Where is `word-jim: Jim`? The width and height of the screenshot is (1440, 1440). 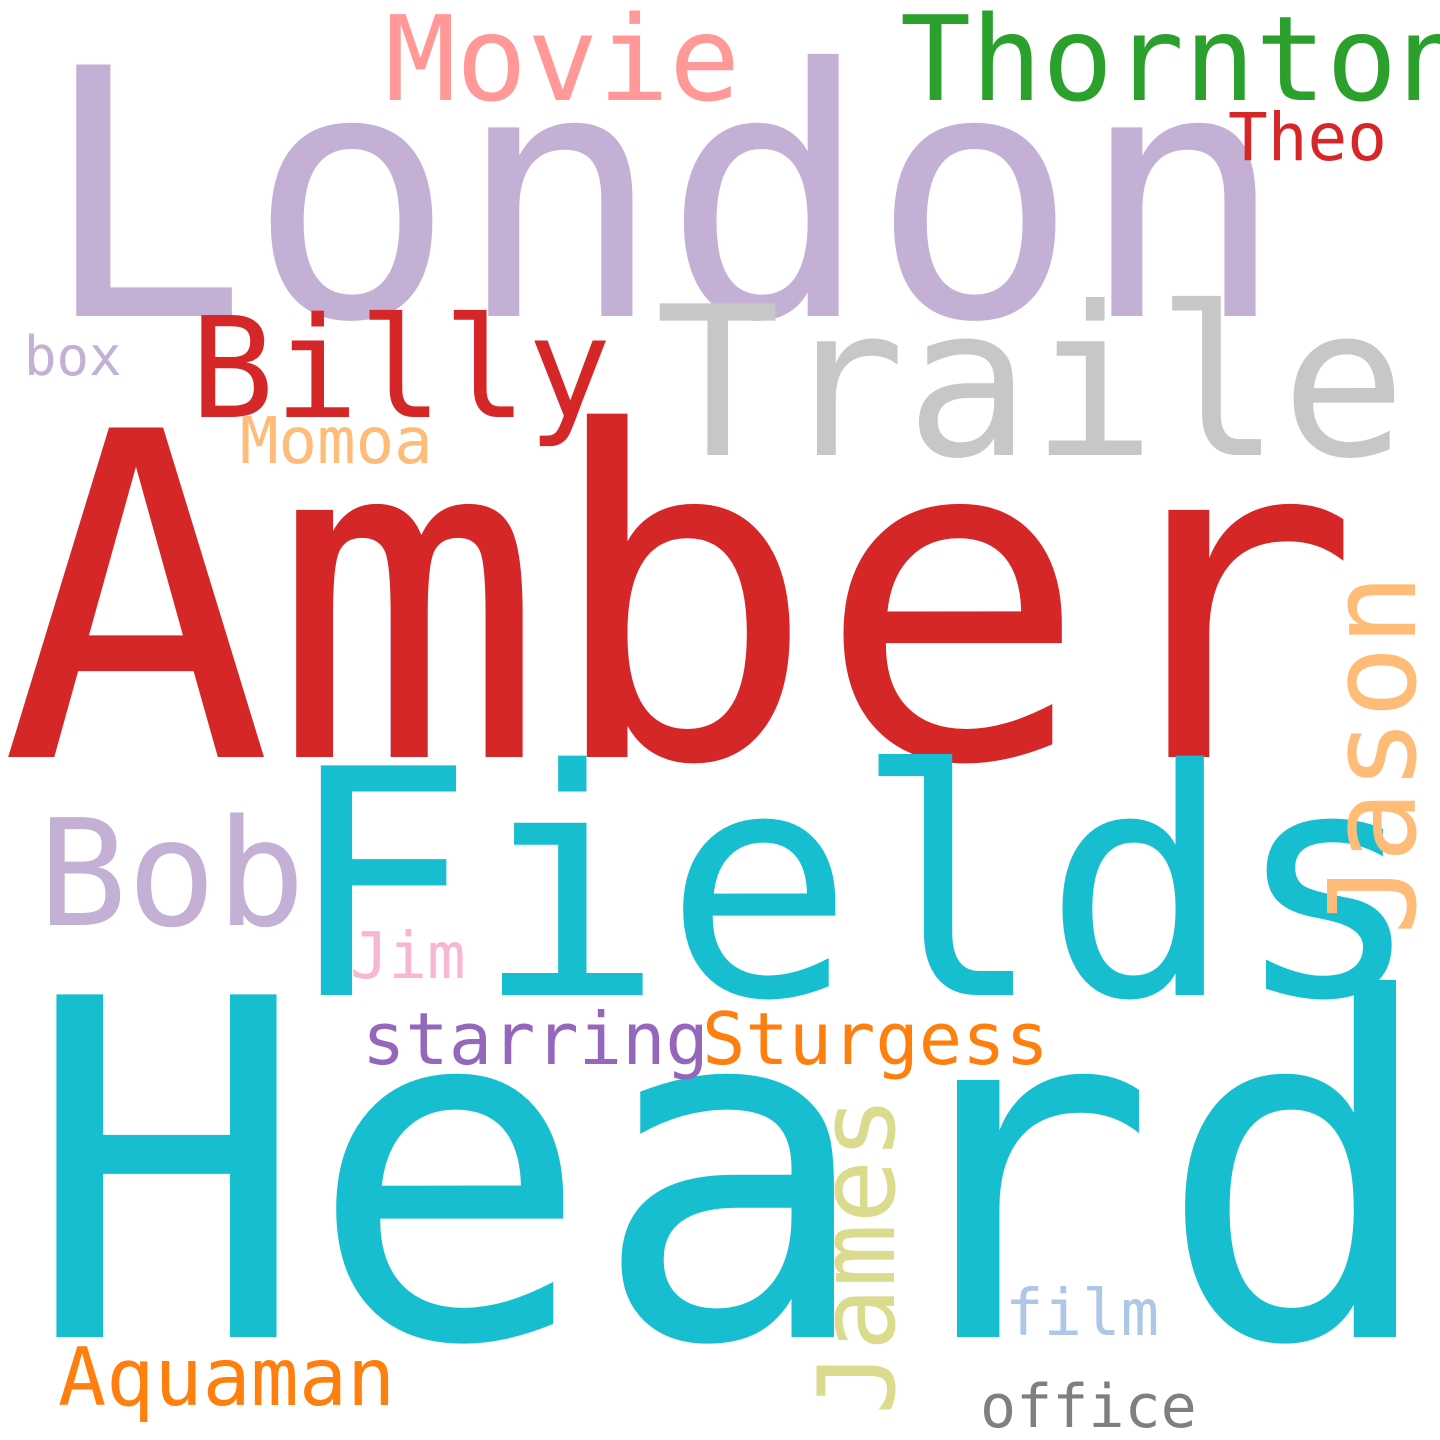 word-jim: Jim is located at coordinates (408, 957).